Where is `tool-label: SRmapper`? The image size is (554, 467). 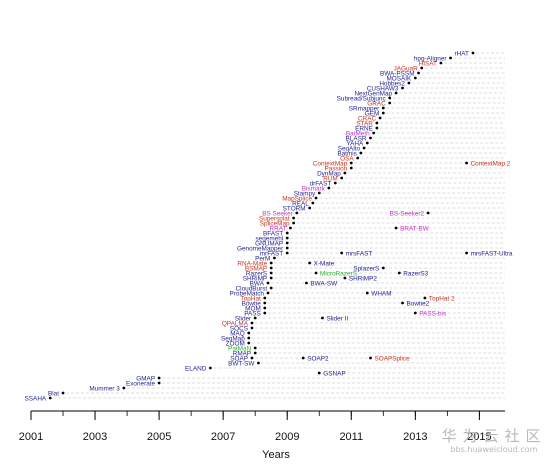
tool-label: SRmapper is located at coordinates (364, 108).